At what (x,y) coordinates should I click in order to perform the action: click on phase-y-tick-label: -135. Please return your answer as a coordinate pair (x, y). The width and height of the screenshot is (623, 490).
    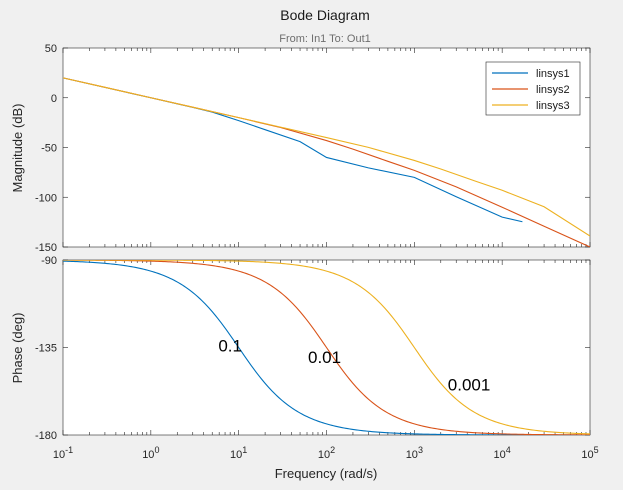
    Looking at the image, I should click on (46, 349).